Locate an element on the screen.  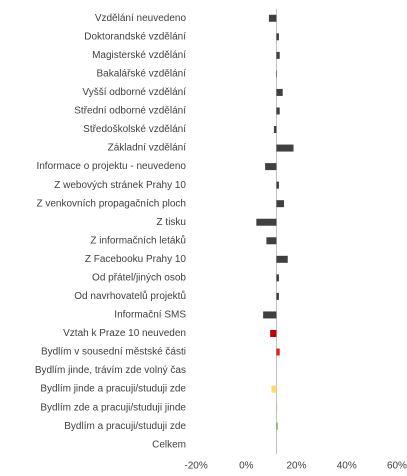
y-tick-label: Celkem is located at coordinates (169, 444).